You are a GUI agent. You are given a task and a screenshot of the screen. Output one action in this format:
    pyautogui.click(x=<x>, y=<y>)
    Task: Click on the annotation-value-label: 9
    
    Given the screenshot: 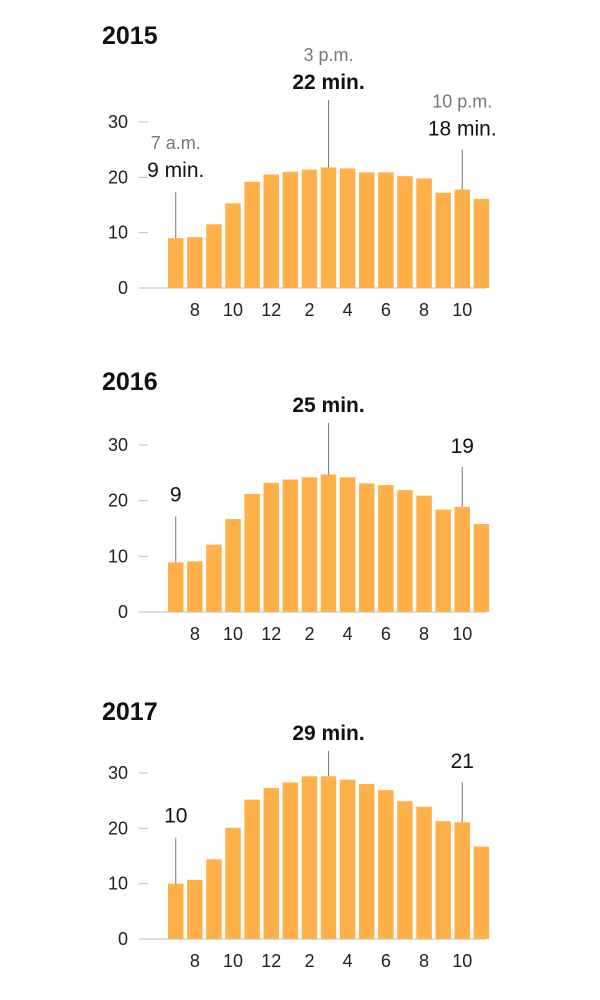 What is the action you would take?
    pyautogui.click(x=176, y=494)
    